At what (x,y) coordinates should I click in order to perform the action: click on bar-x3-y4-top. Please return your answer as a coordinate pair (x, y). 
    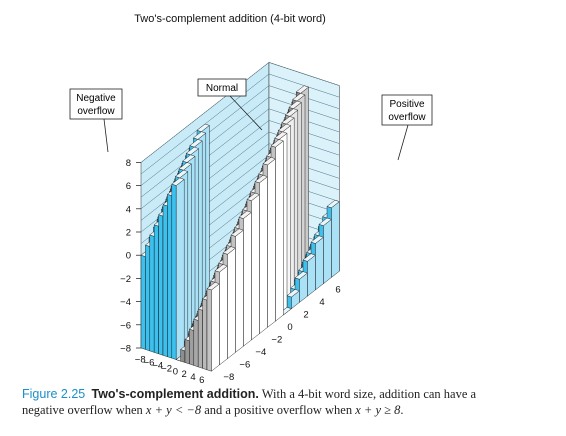
    Looking at the image, I should click on (291, 112).